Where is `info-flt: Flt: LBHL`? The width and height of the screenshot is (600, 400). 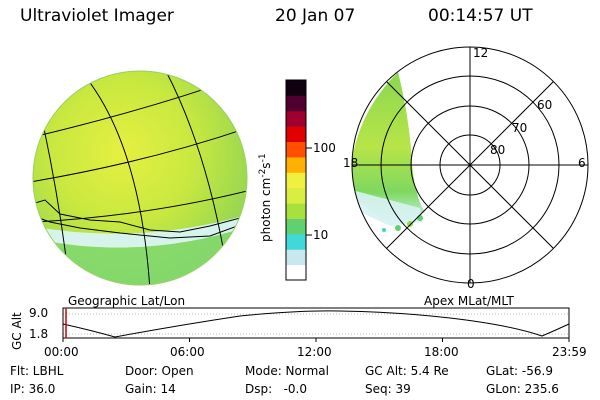 info-flt: Flt: LBHL is located at coordinates (37, 371).